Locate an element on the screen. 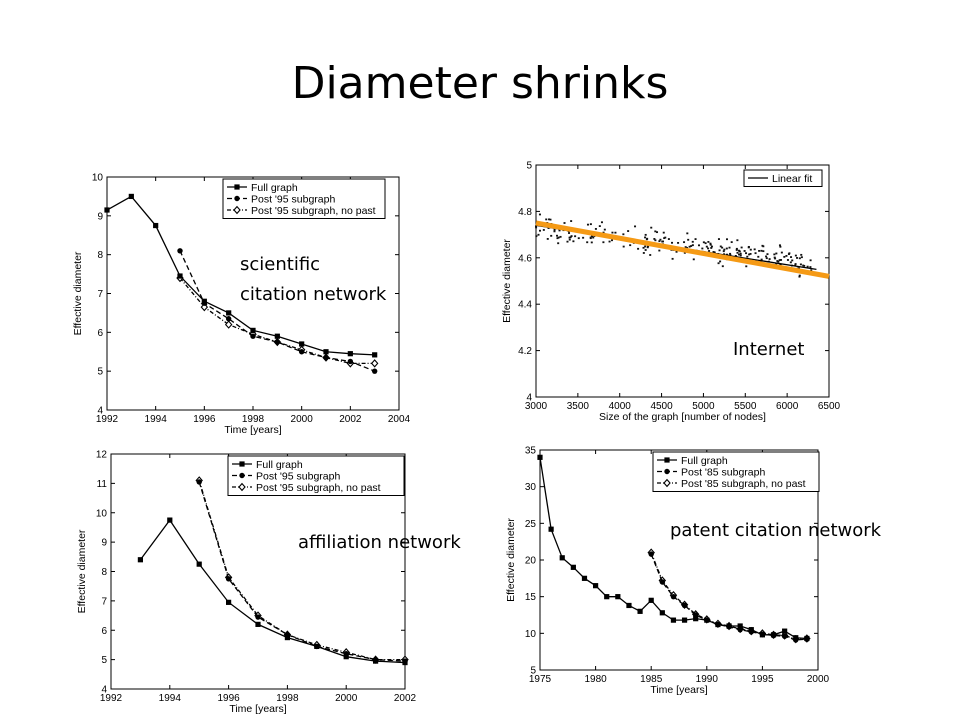  scientific-network-label: scientific citation network is located at coordinates (313, 280).